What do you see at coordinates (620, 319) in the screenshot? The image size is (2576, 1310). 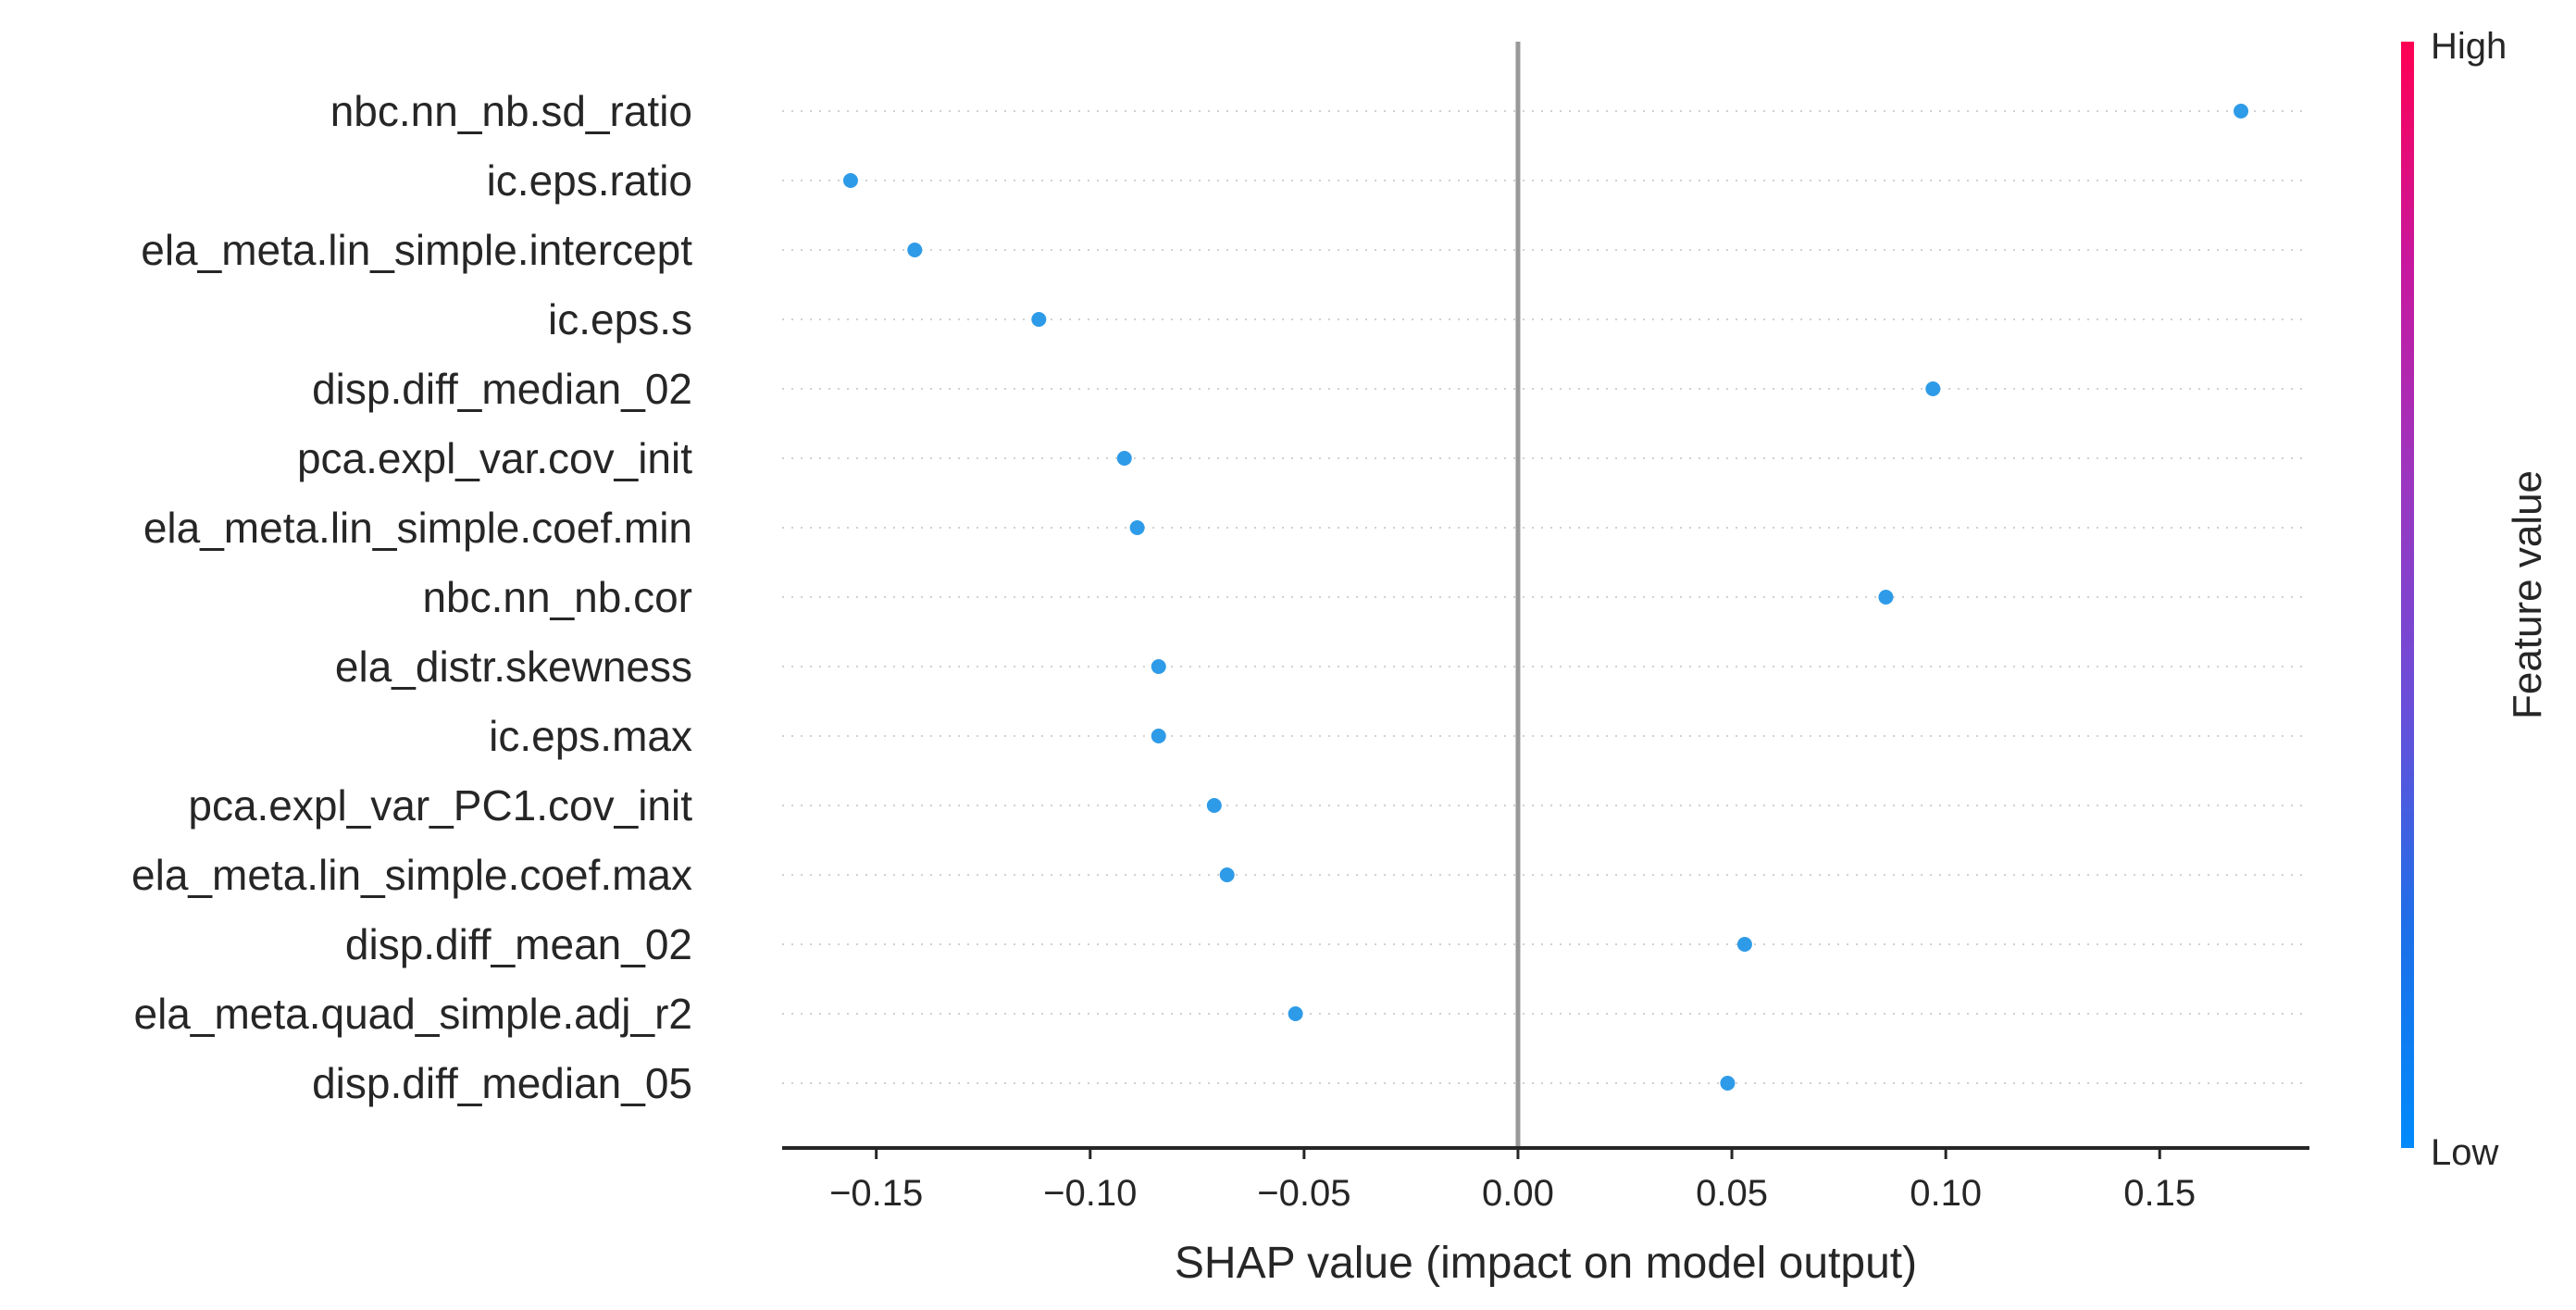 I see `feature-label: ic.eps.s` at bounding box center [620, 319].